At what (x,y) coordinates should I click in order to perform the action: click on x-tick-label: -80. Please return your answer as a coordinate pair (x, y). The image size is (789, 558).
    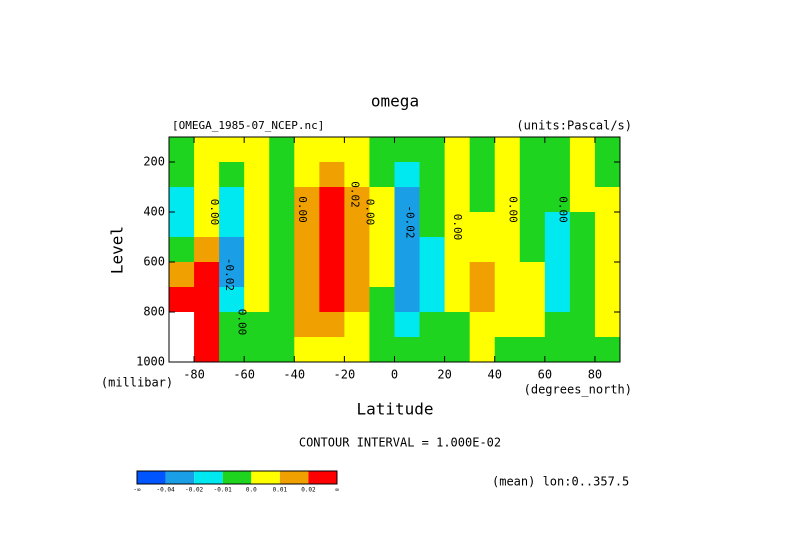
    Looking at the image, I should click on (194, 375).